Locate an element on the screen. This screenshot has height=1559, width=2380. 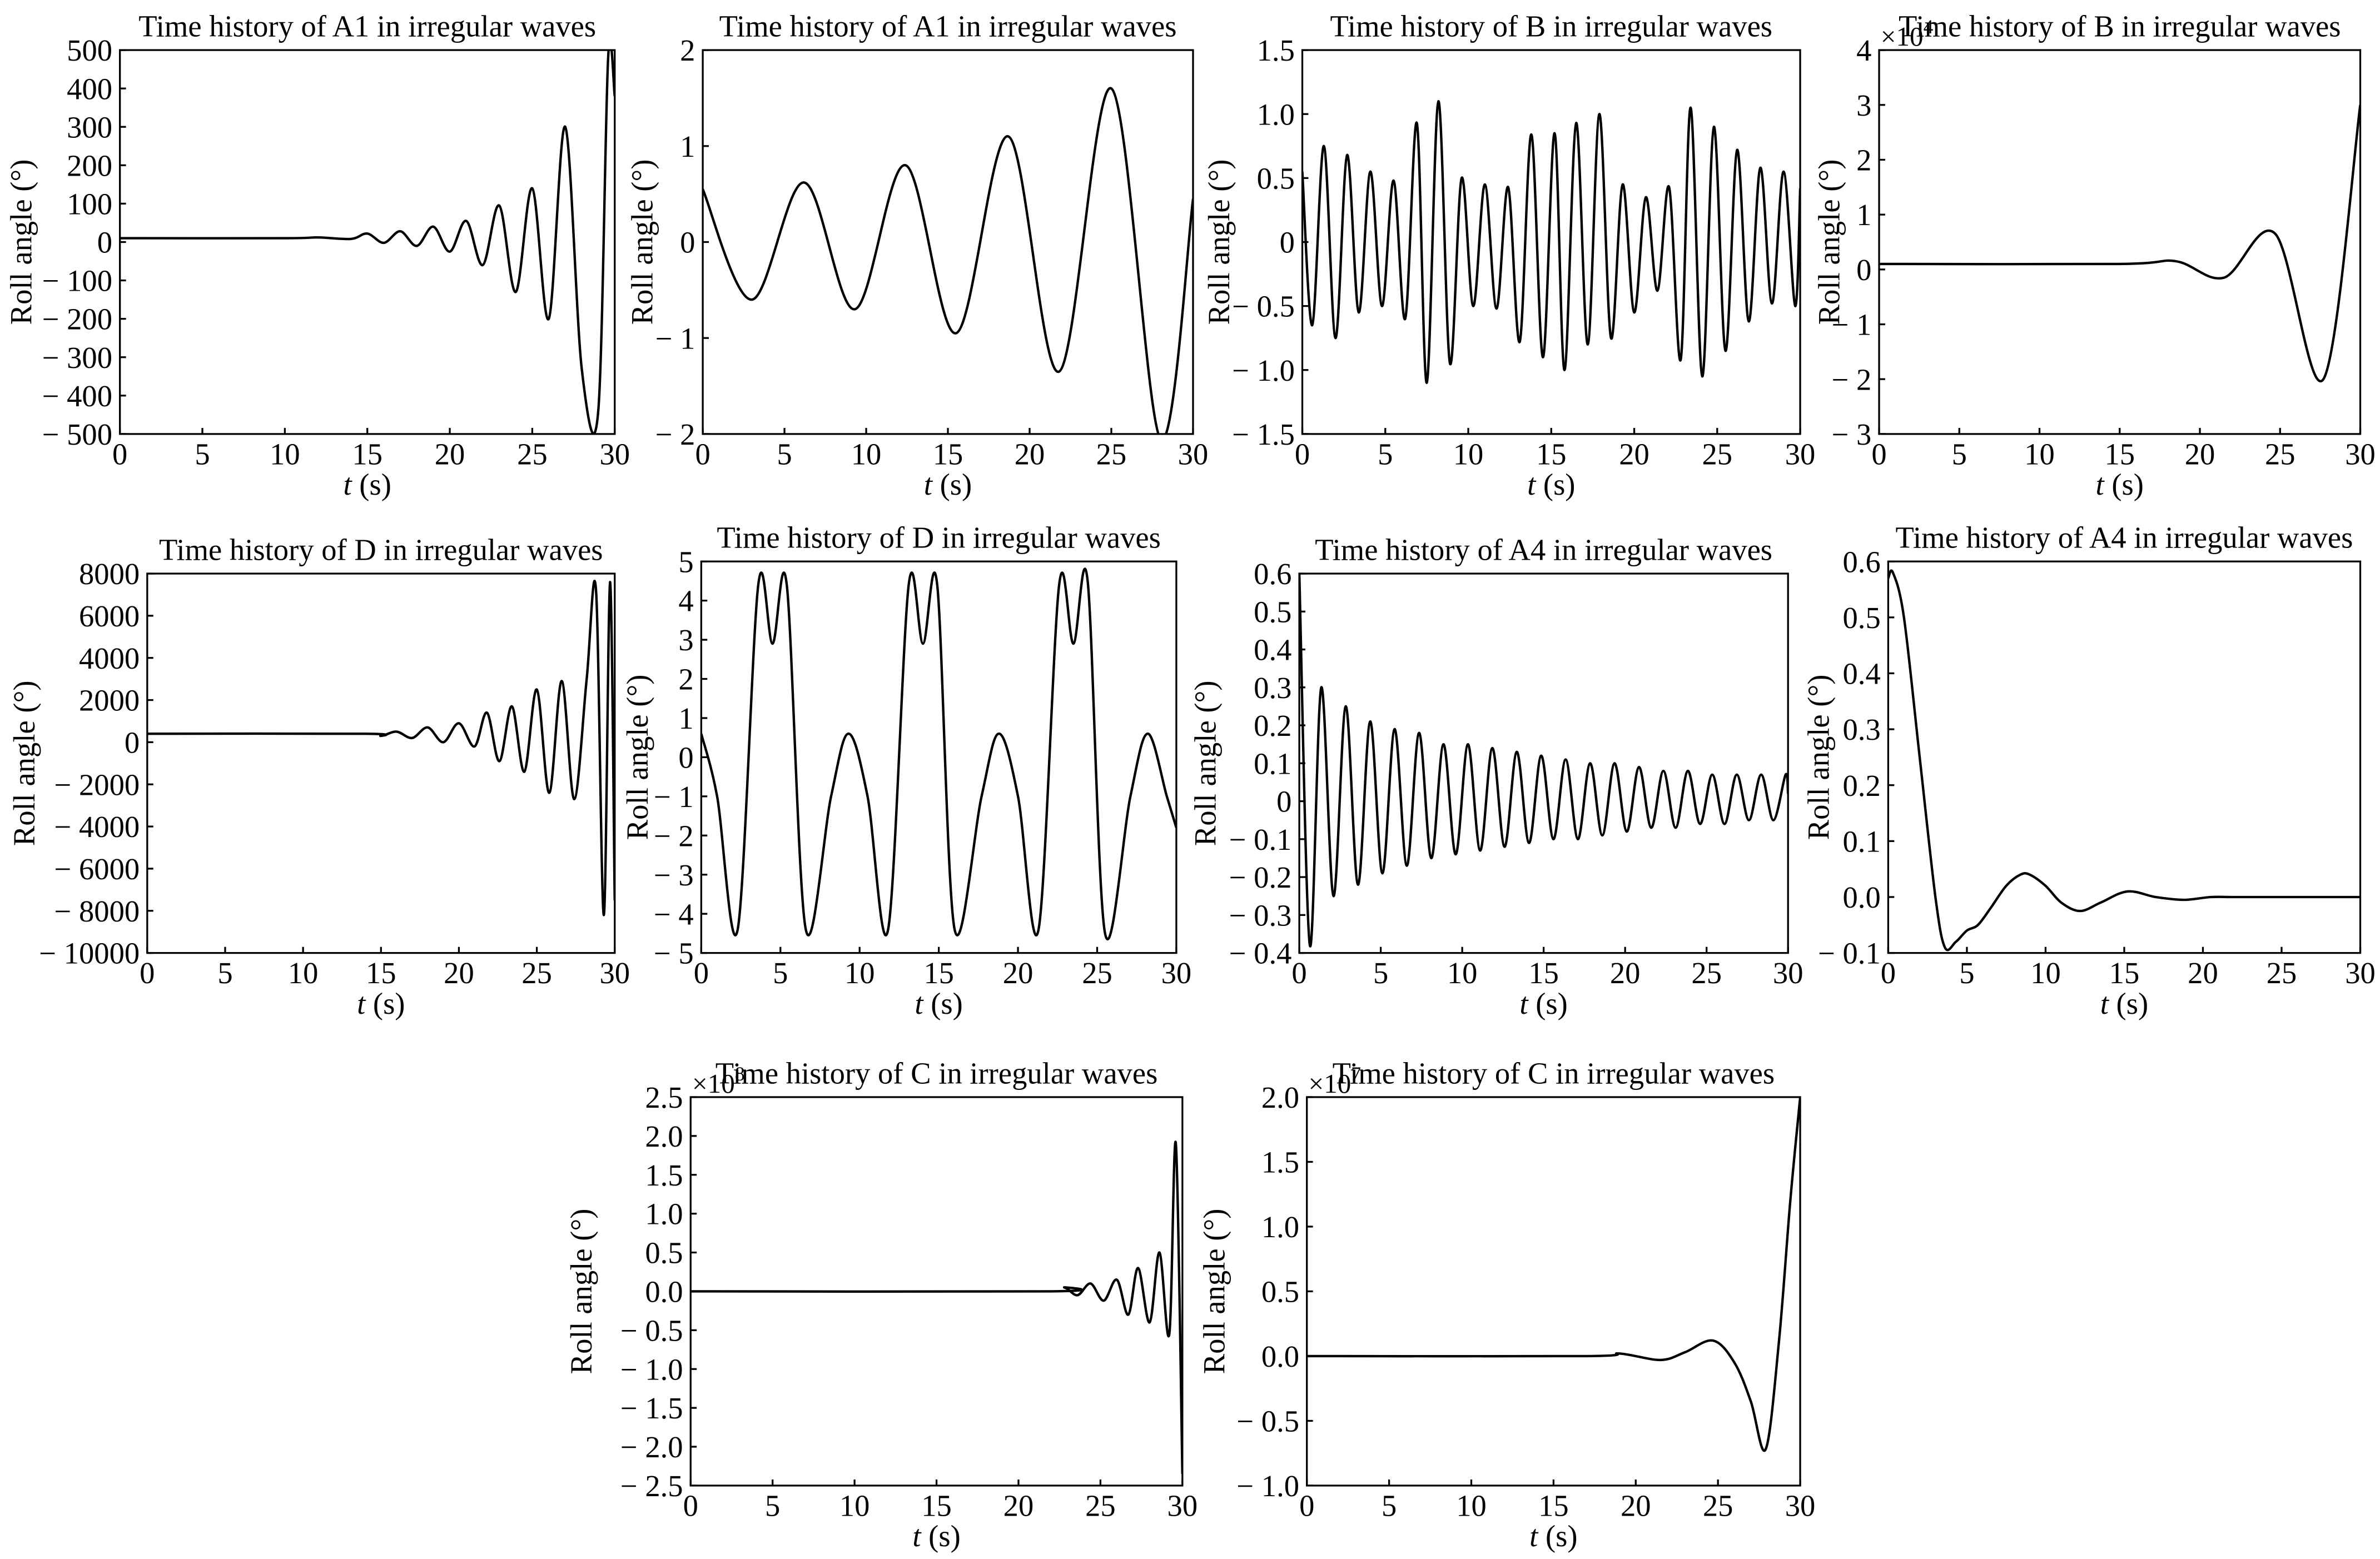
y-tick-label: 6000 is located at coordinates (110, 616).